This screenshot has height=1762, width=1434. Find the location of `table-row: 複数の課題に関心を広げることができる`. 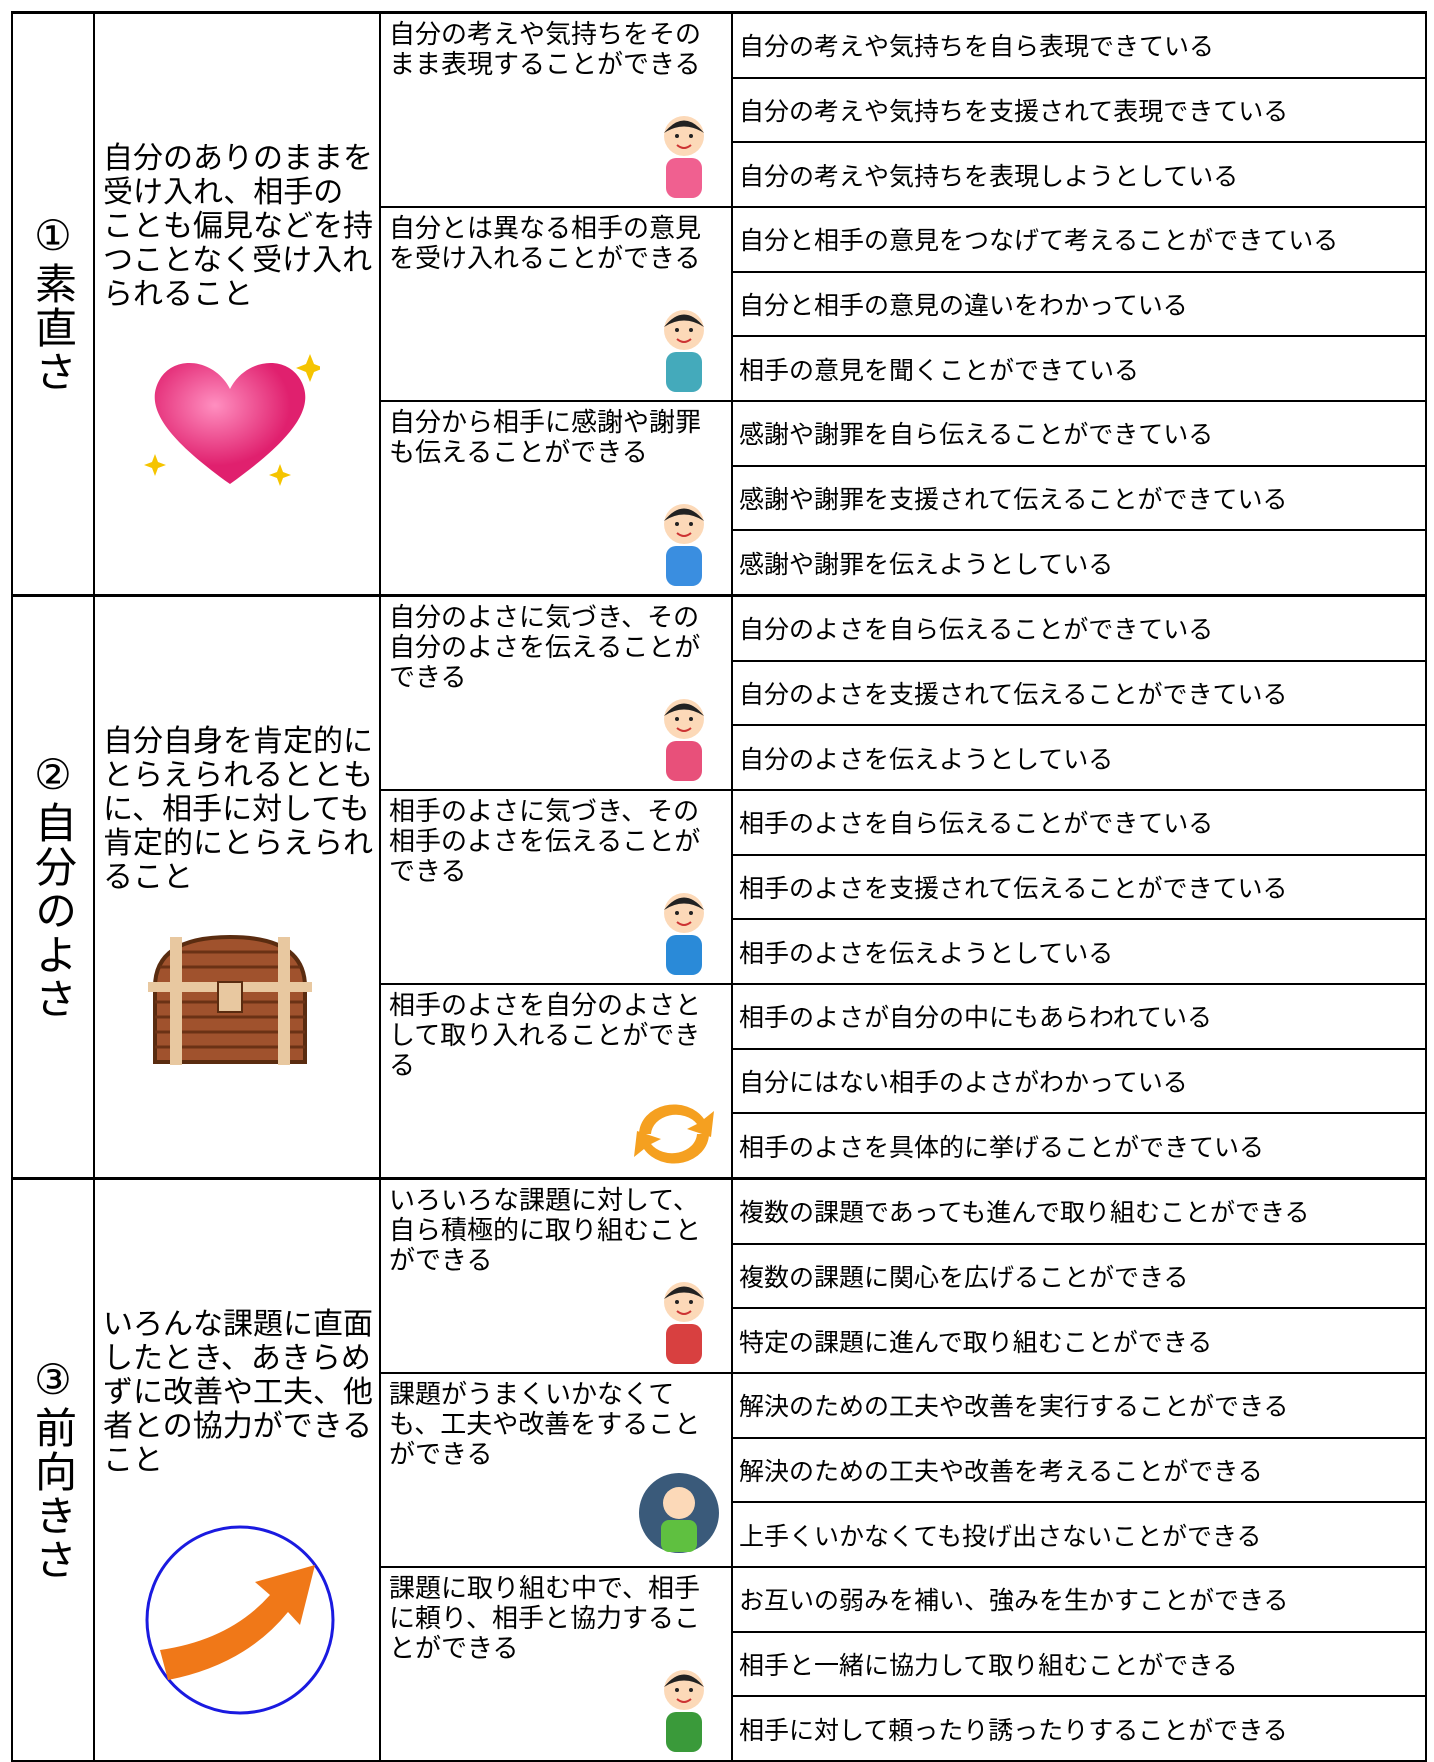

table-row: 複数の課題に関心を広げることができる is located at coordinates (719, 1276).